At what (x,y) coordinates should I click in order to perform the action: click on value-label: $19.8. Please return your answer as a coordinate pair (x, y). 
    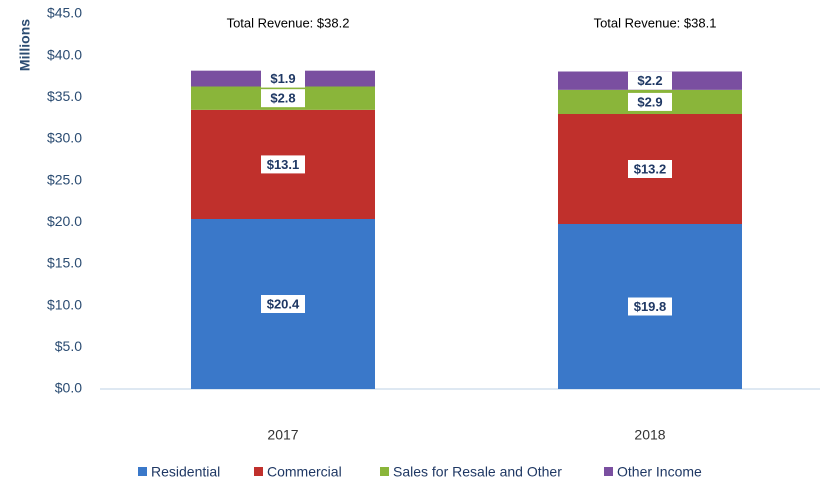
    Looking at the image, I should click on (650, 306).